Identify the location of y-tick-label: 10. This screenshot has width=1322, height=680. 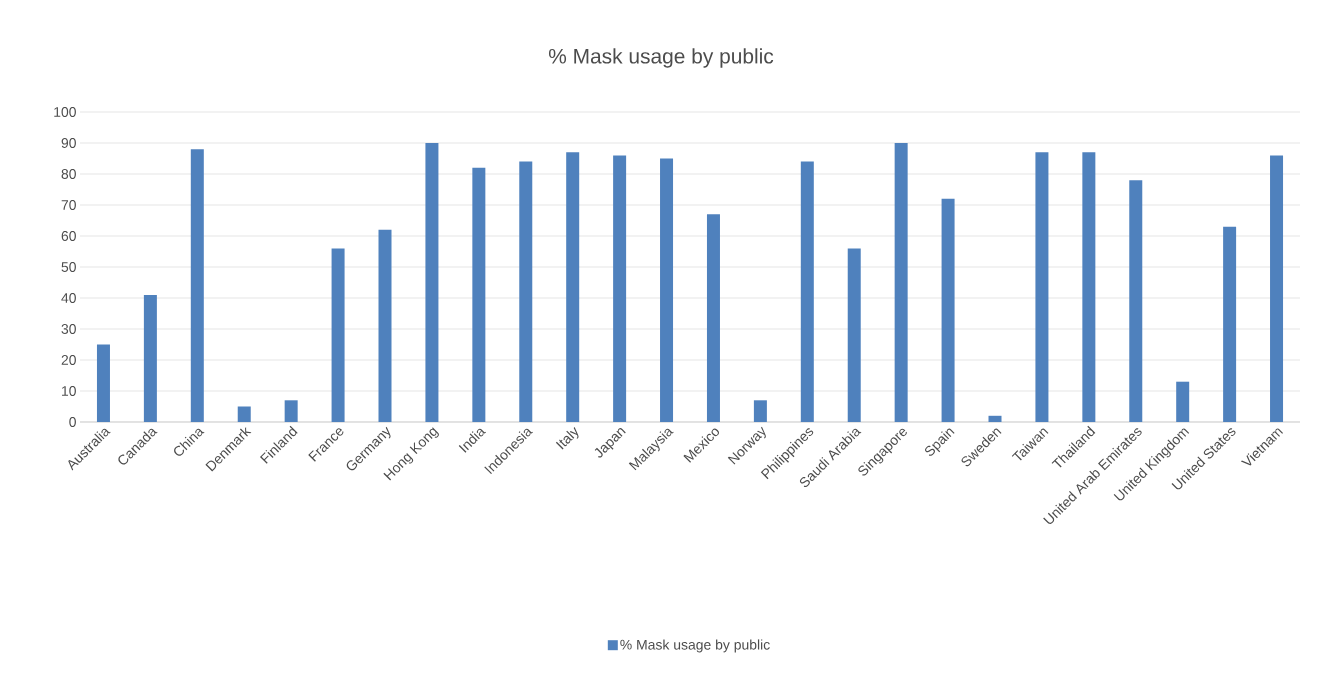
(69, 391).